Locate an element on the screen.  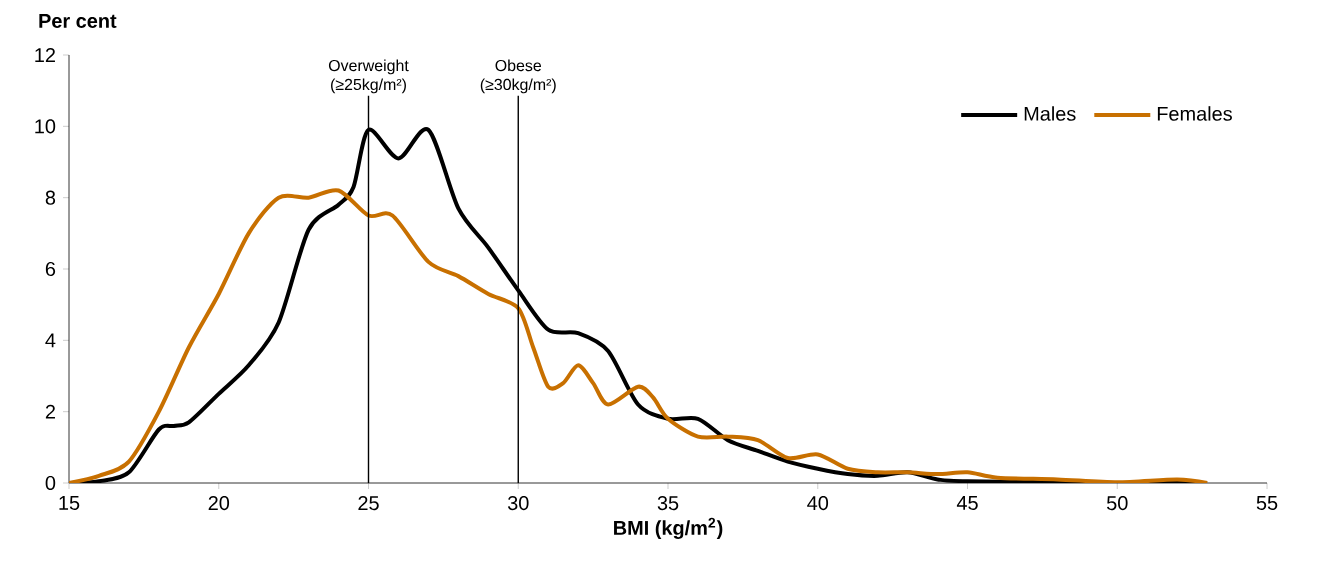
legend-label: Females is located at coordinates (1194, 113).